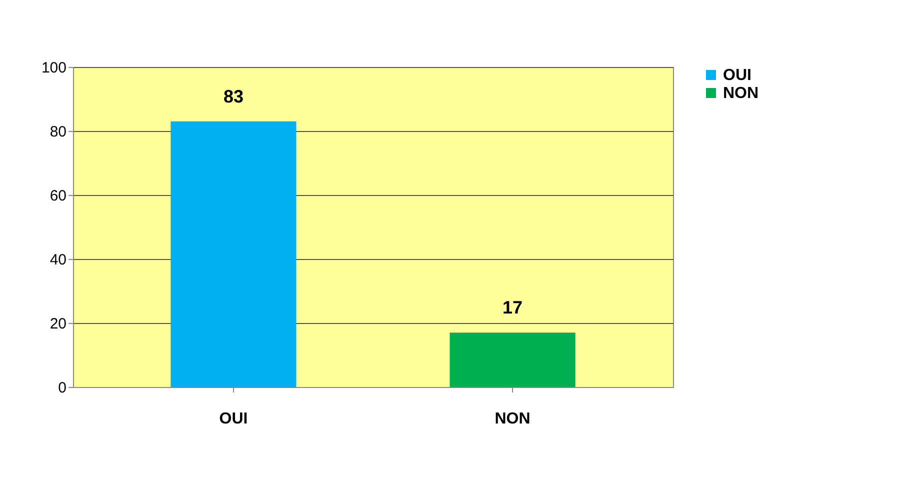  I want to click on y-tick-label: 60, so click(58, 196).